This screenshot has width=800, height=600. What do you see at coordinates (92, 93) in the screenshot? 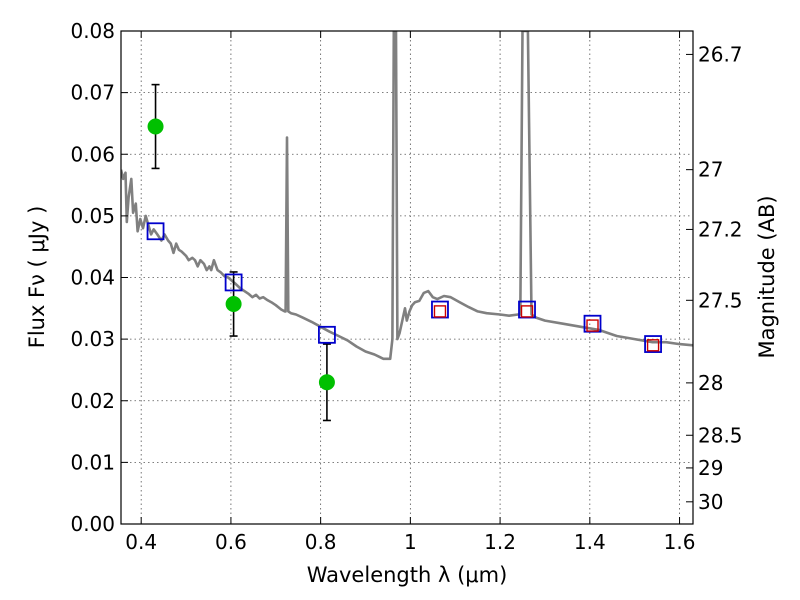
I see `y-tick-label: 0.07` at bounding box center [92, 93].